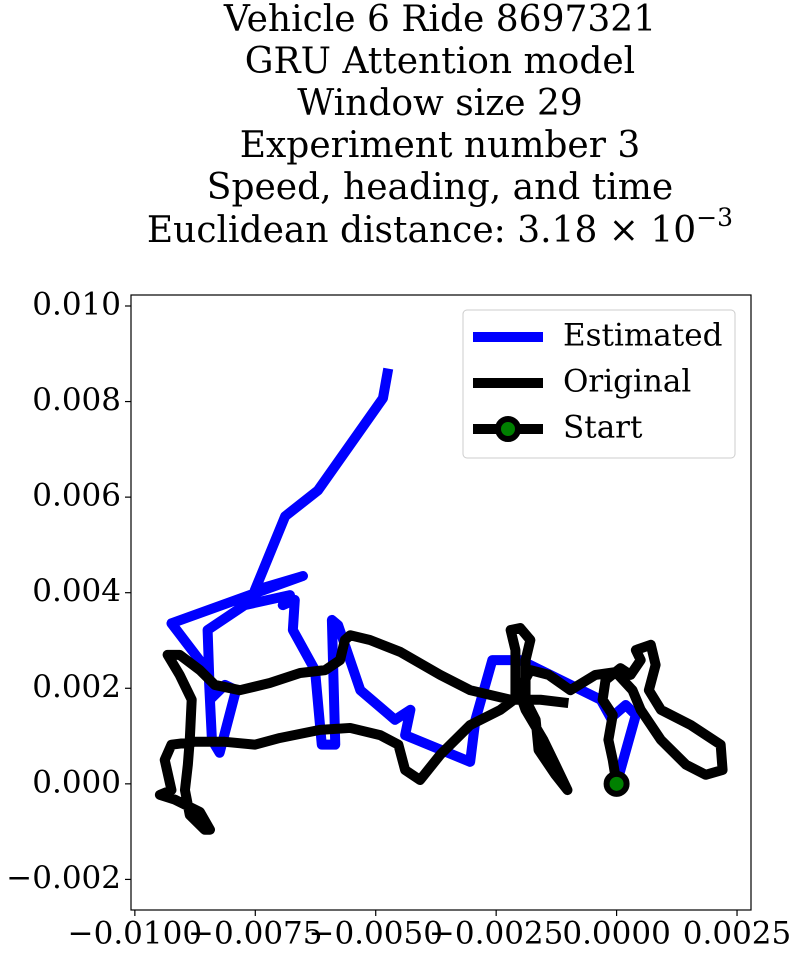  Describe the element at coordinates (439, 20) in the screenshot. I see `title-line: Vehicle 6 Ride 8697321` at that location.